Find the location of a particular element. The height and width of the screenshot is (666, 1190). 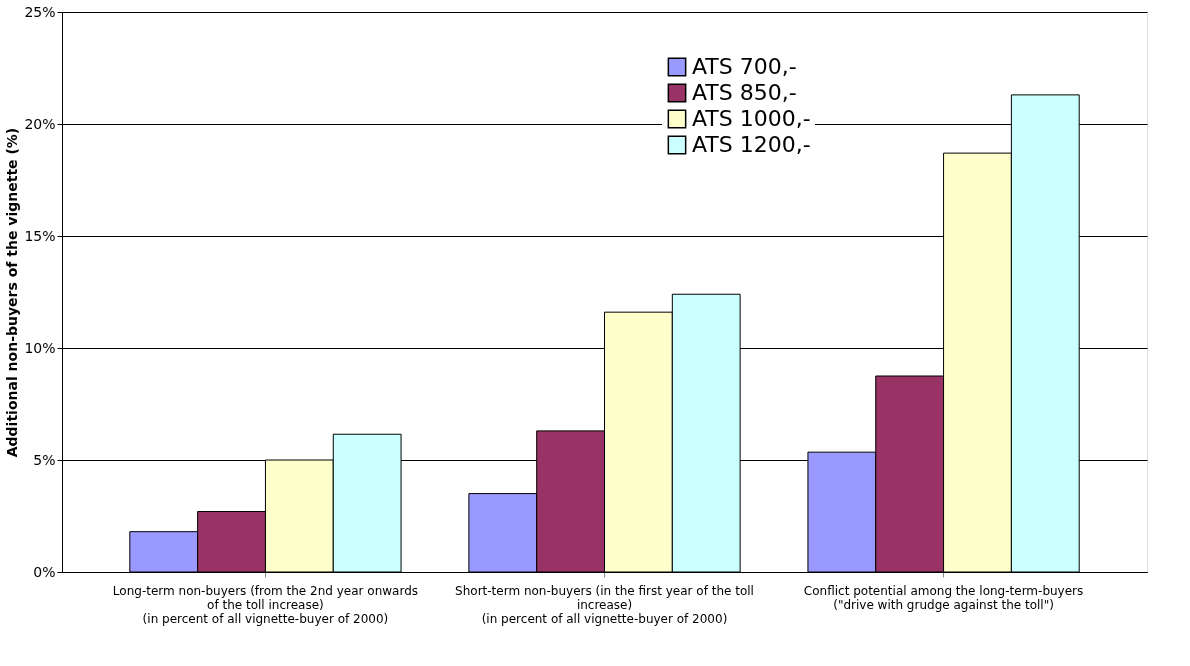

y-tick-label: 25% is located at coordinates (40, 11).